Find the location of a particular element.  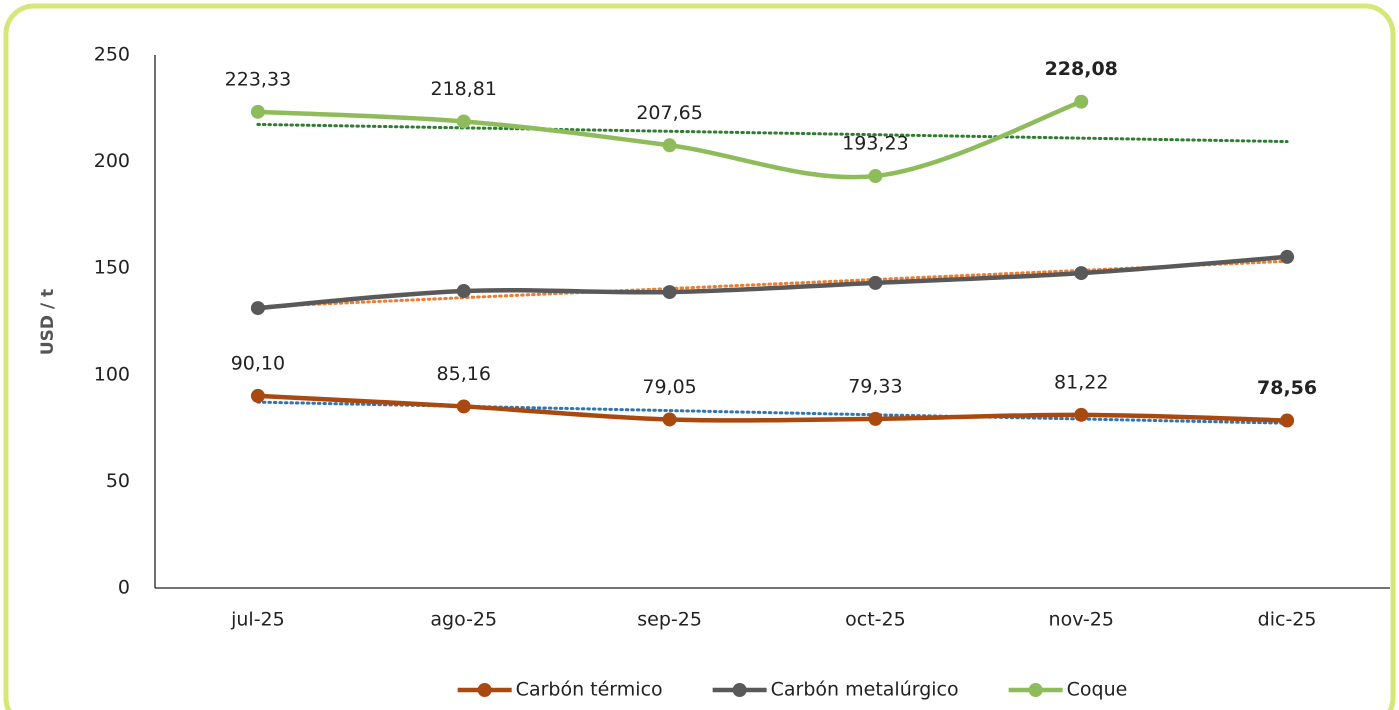

data-label: 85,16 is located at coordinates (464, 374).